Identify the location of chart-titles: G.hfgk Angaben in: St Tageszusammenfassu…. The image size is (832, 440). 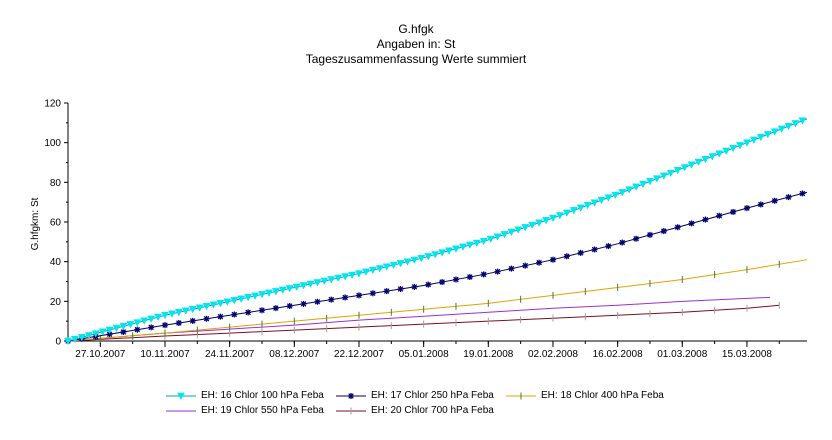
(416, 44).